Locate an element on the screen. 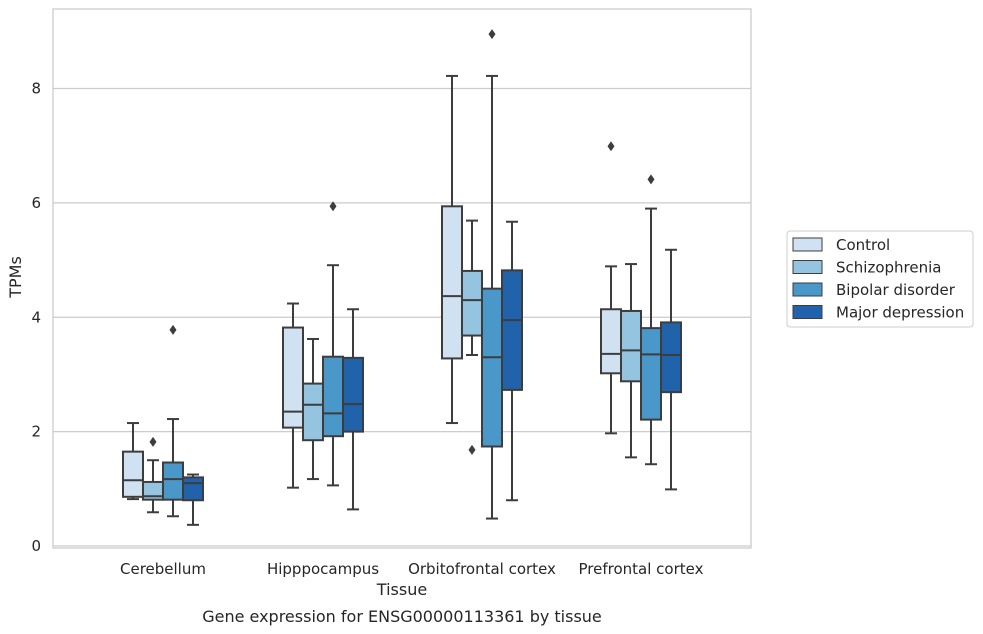 The height and width of the screenshot is (634, 983). legend-label-1: Schizophrenia is located at coordinates (888, 268).